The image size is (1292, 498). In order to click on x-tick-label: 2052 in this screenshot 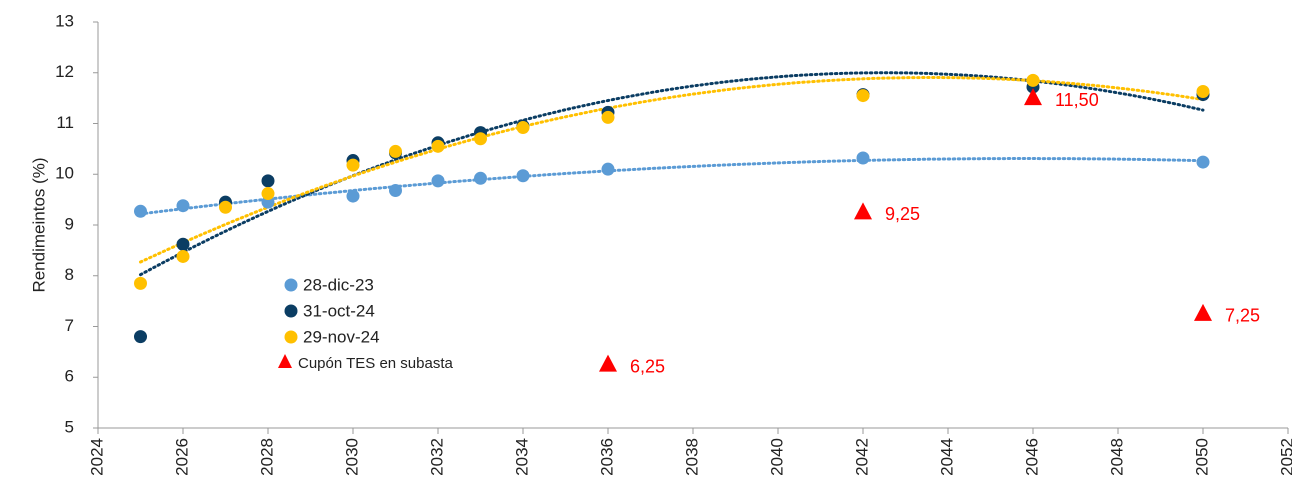, I will do `click(1284, 457)`.